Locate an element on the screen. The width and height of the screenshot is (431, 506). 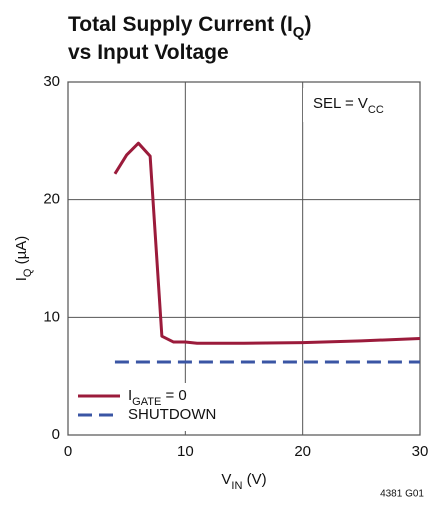
text-part: GATE is located at coordinates (146, 402).